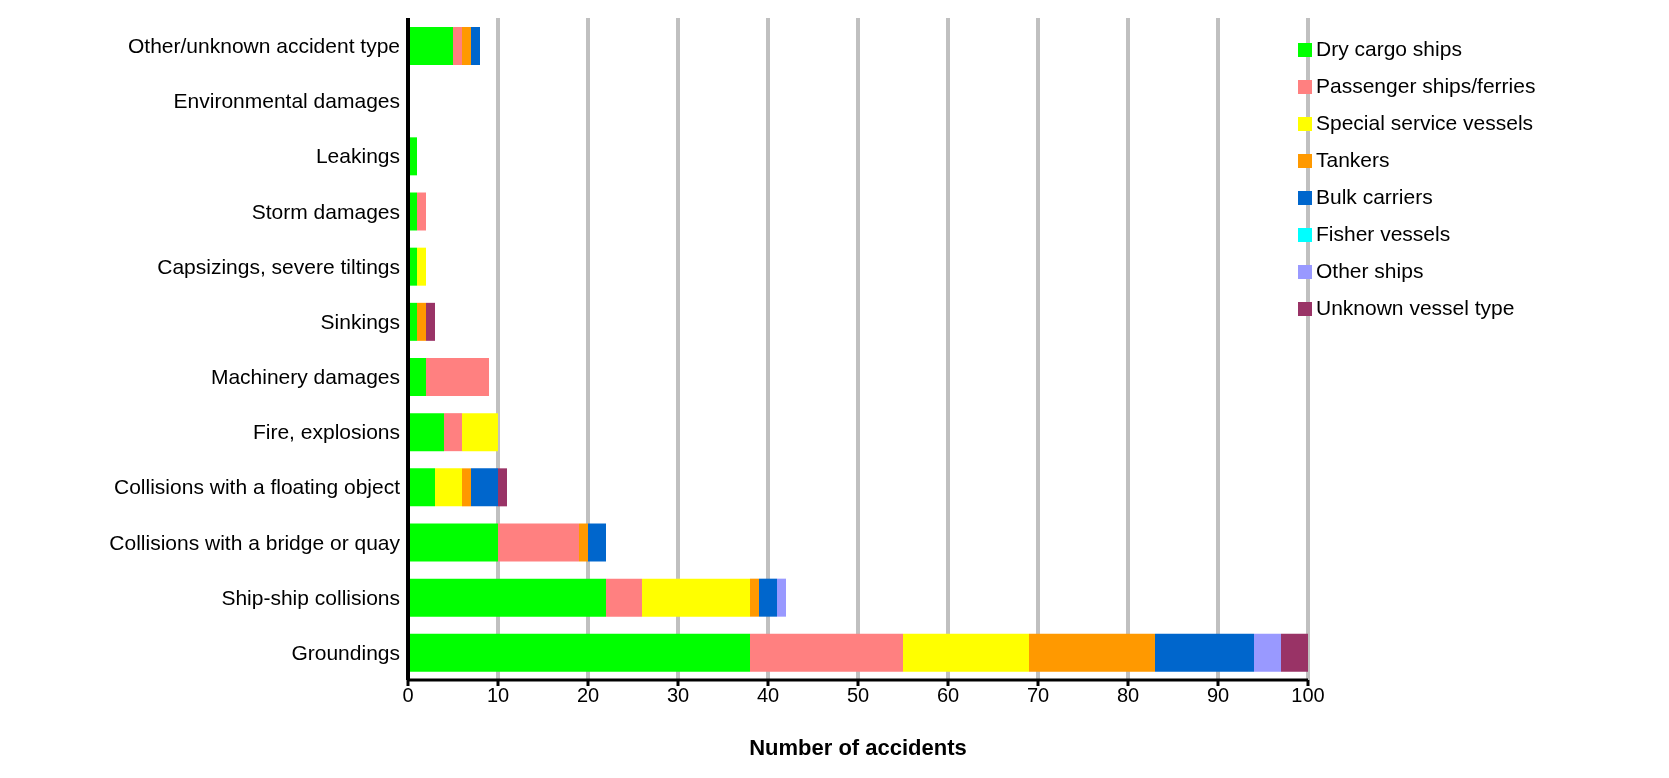  What do you see at coordinates (588, 695) in the screenshot?
I see `x-tick-label: 20` at bounding box center [588, 695].